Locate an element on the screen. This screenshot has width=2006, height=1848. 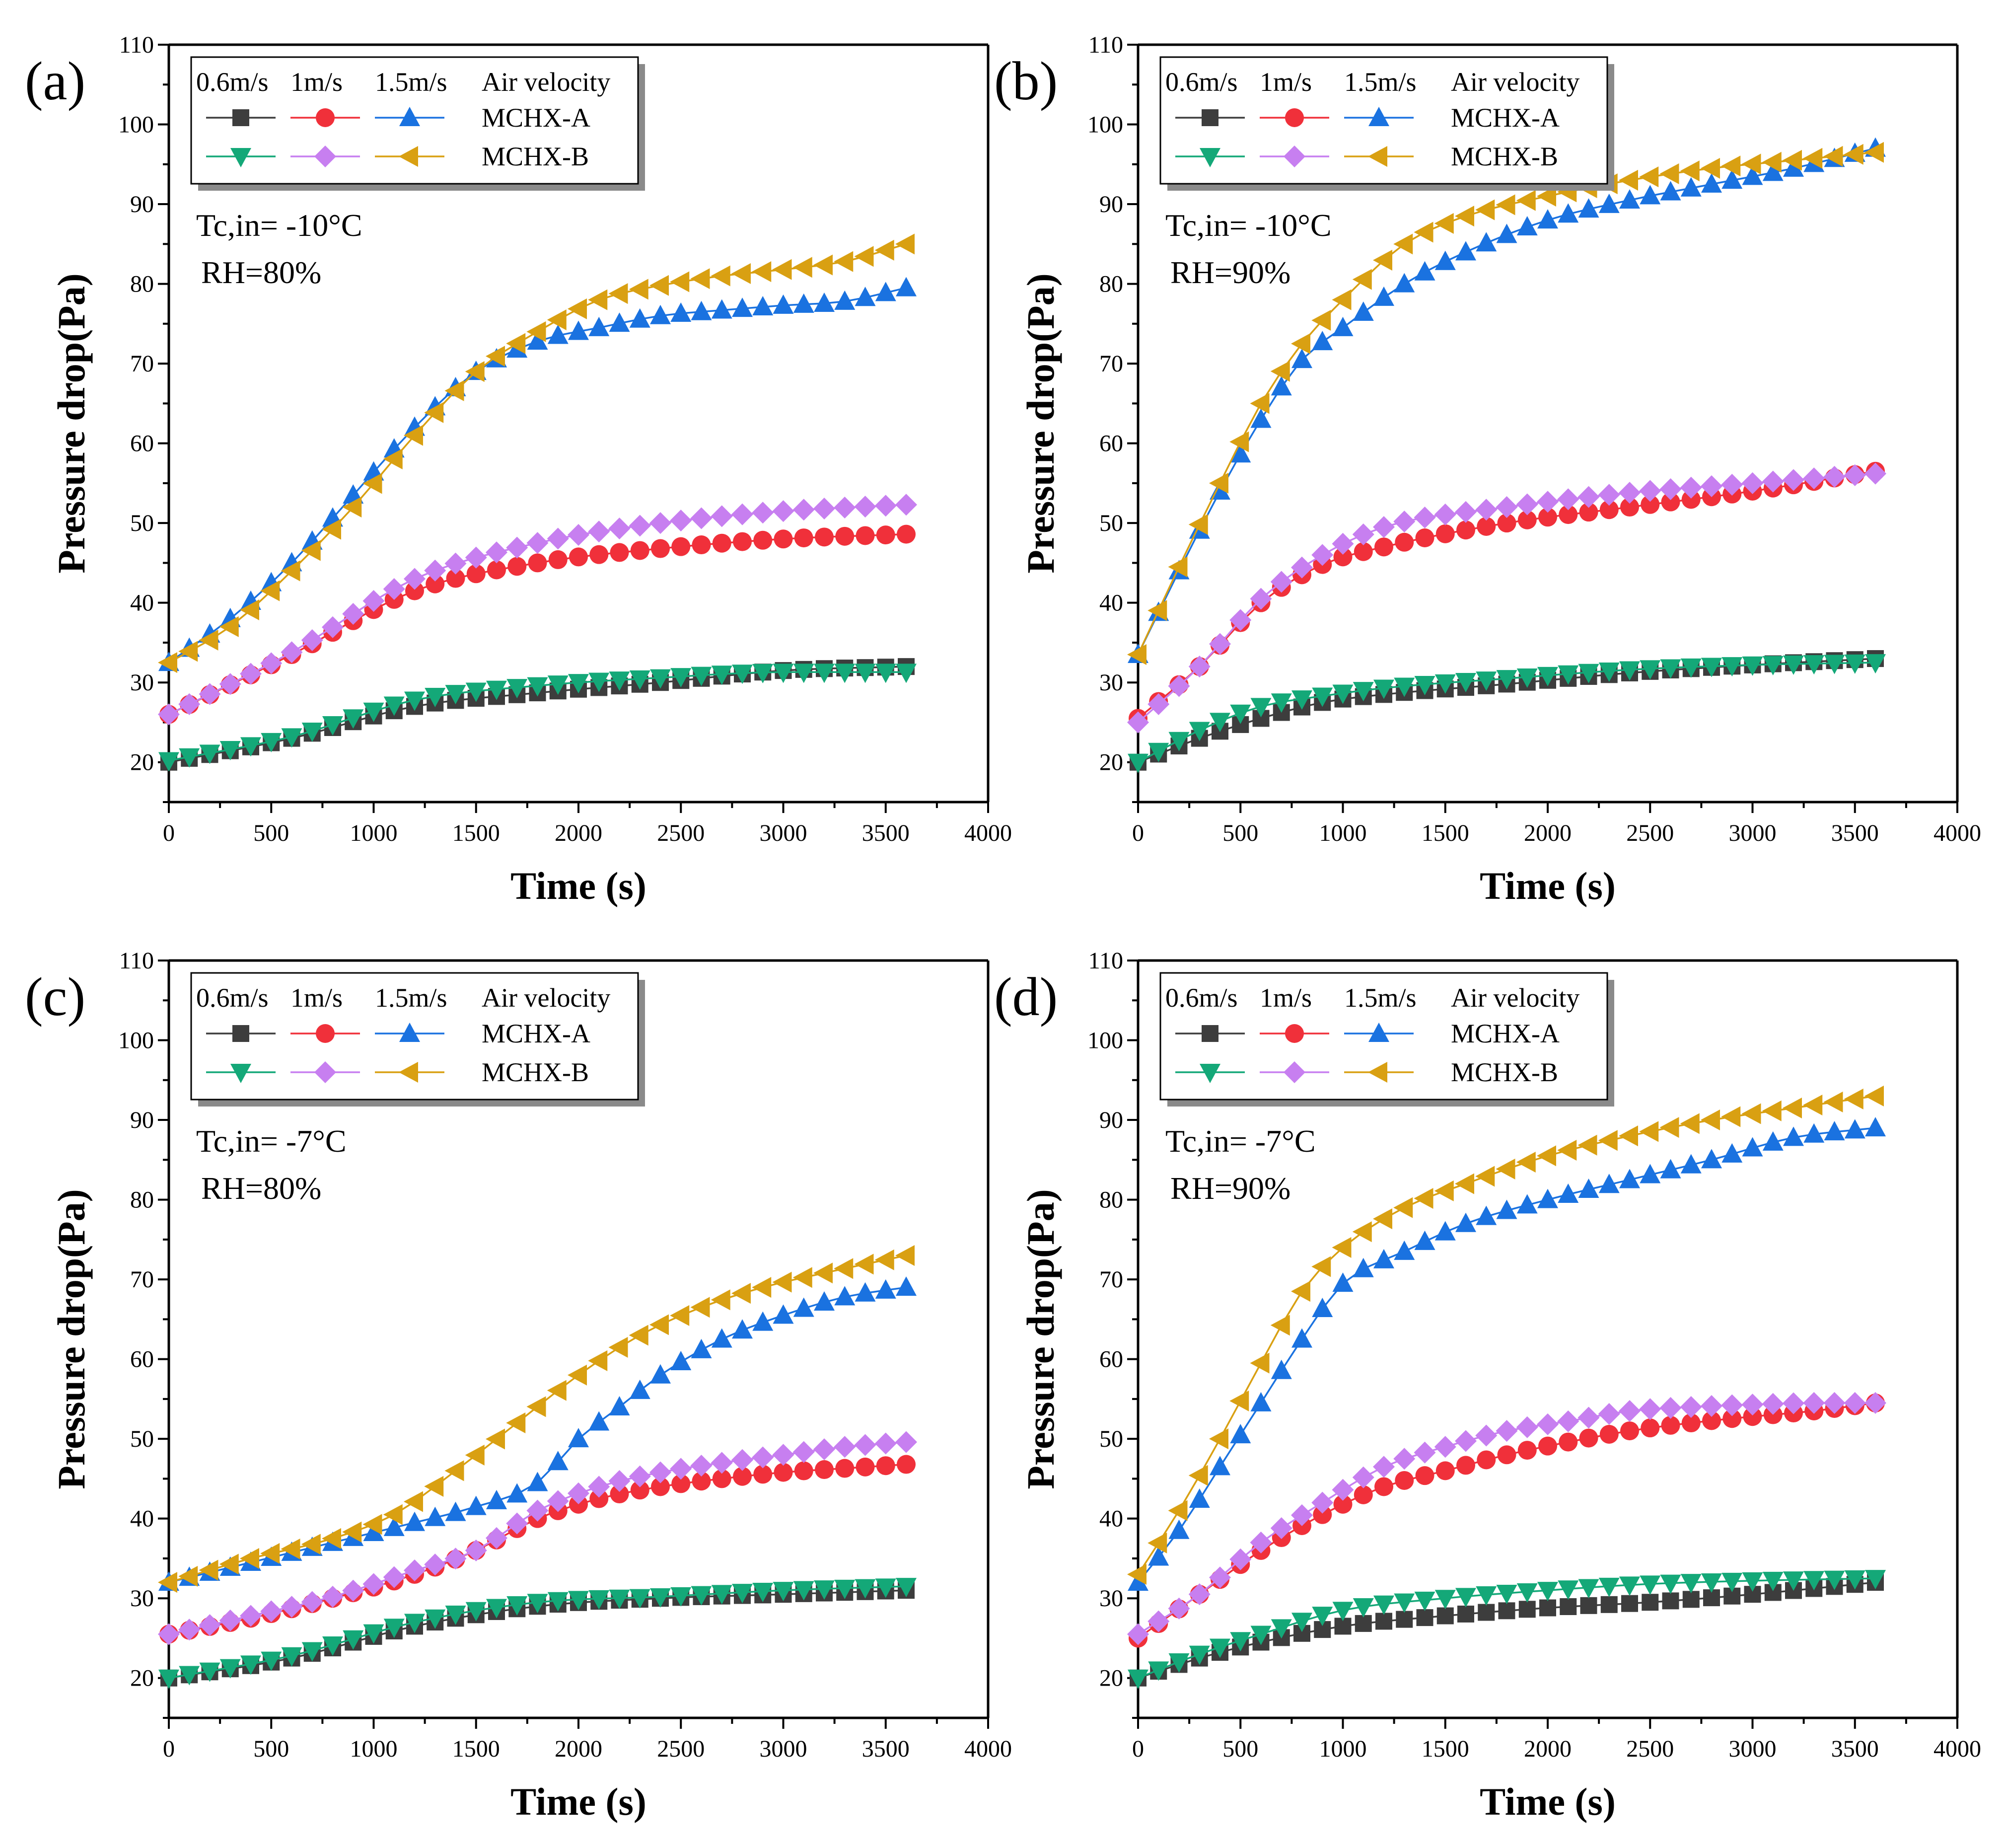
y-tick-label: 50 is located at coordinates (1111, 1439).